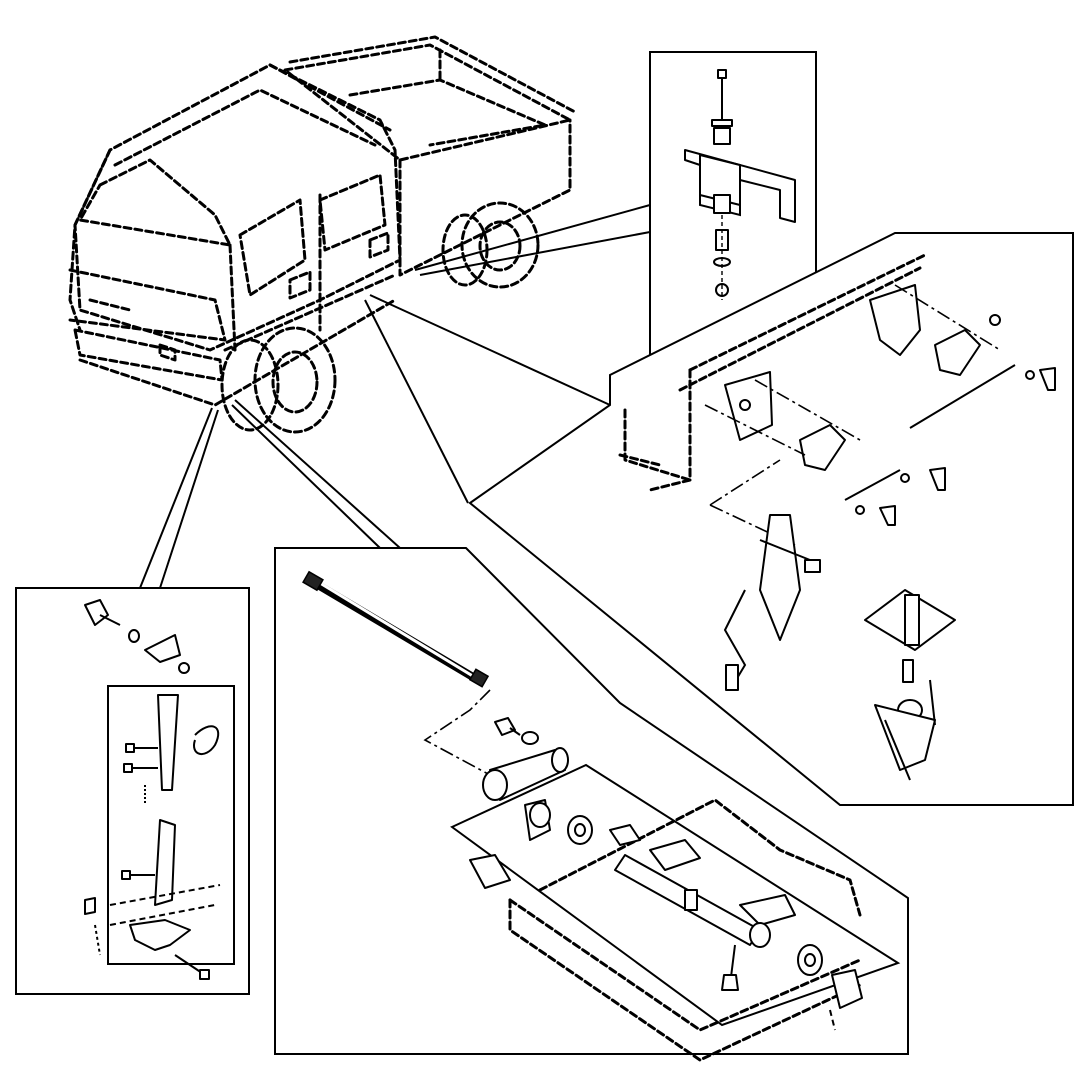 Image resolution: width=1087 pixels, height=1087 pixels. What do you see at coordinates (132, 791) in the screenshot?
I see `bracket-assembly-box` at bounding box center [132, 791].